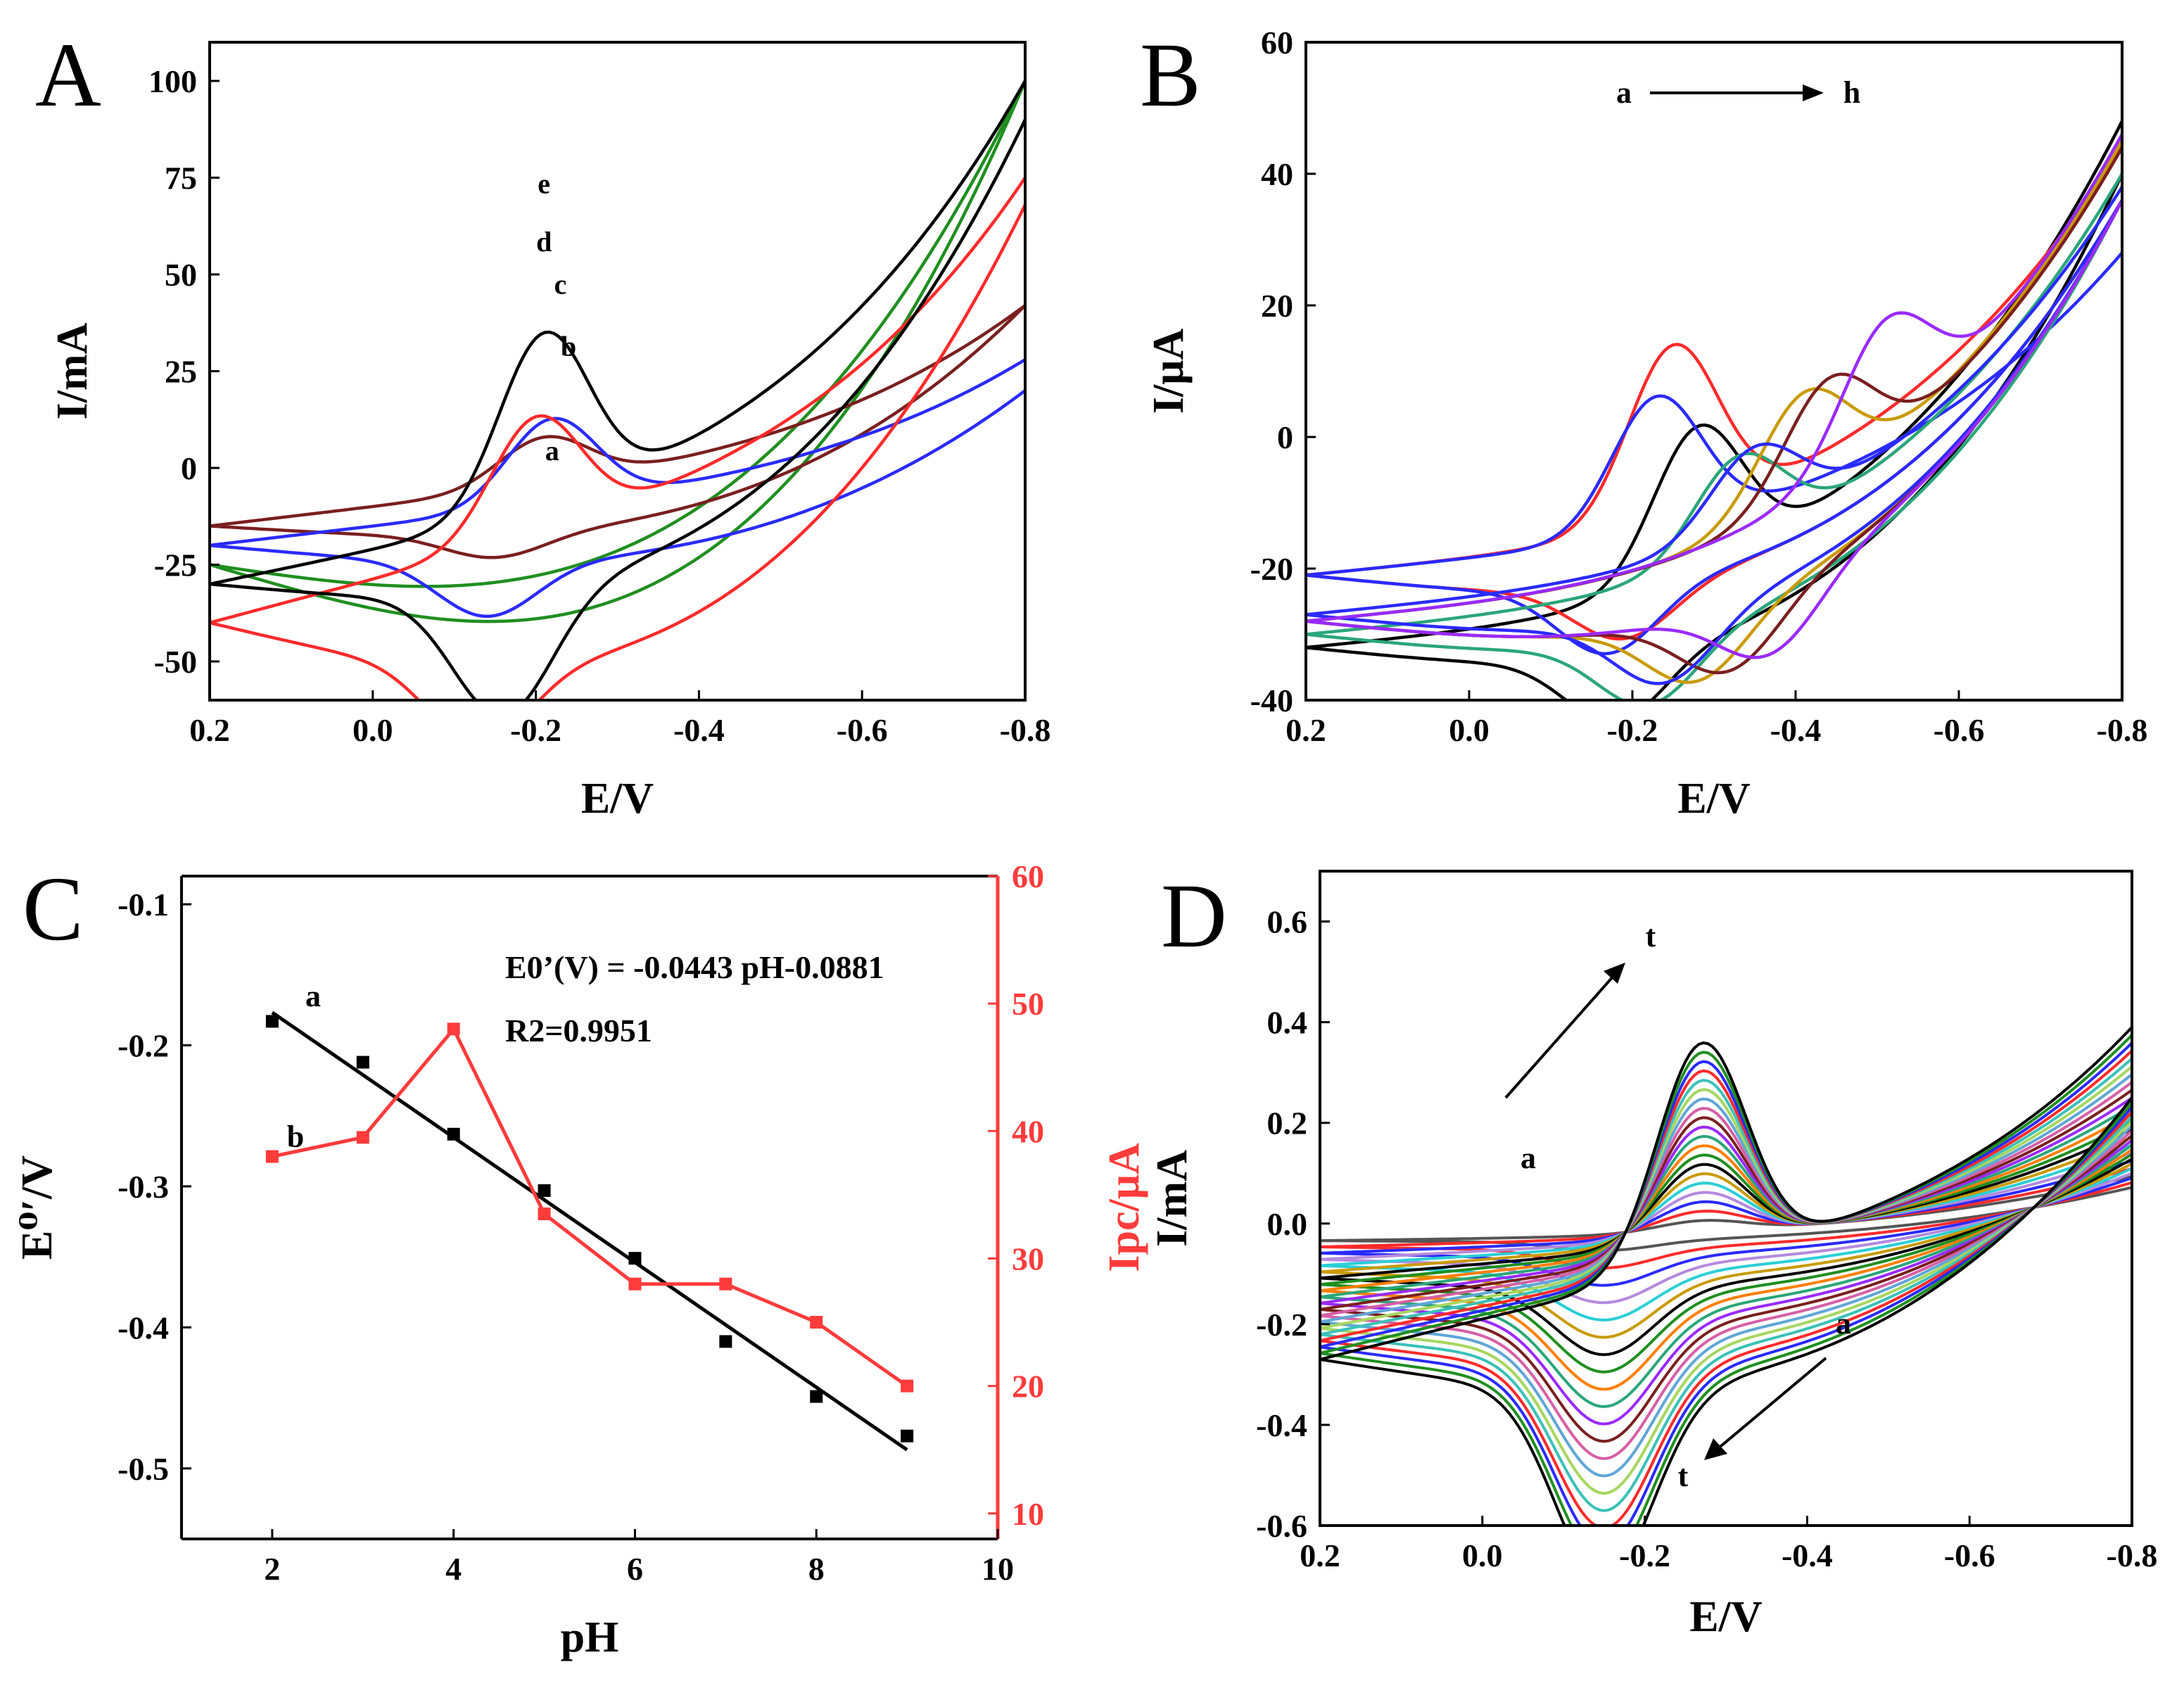 The image size is (2184, 1686). Describe the element at coordinates (1169, 372) in the screenshot. I see `y-axis-label: I/μA` at that location.